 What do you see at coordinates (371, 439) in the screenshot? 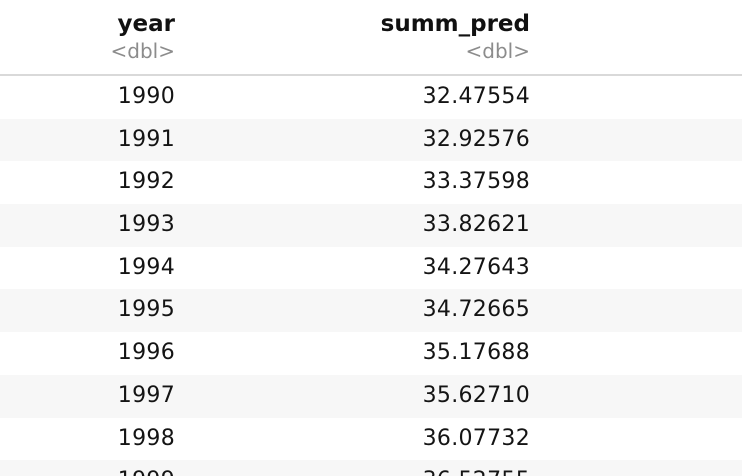
I see `table-row: 1998 36.07732` at bounding box center [371, 439].